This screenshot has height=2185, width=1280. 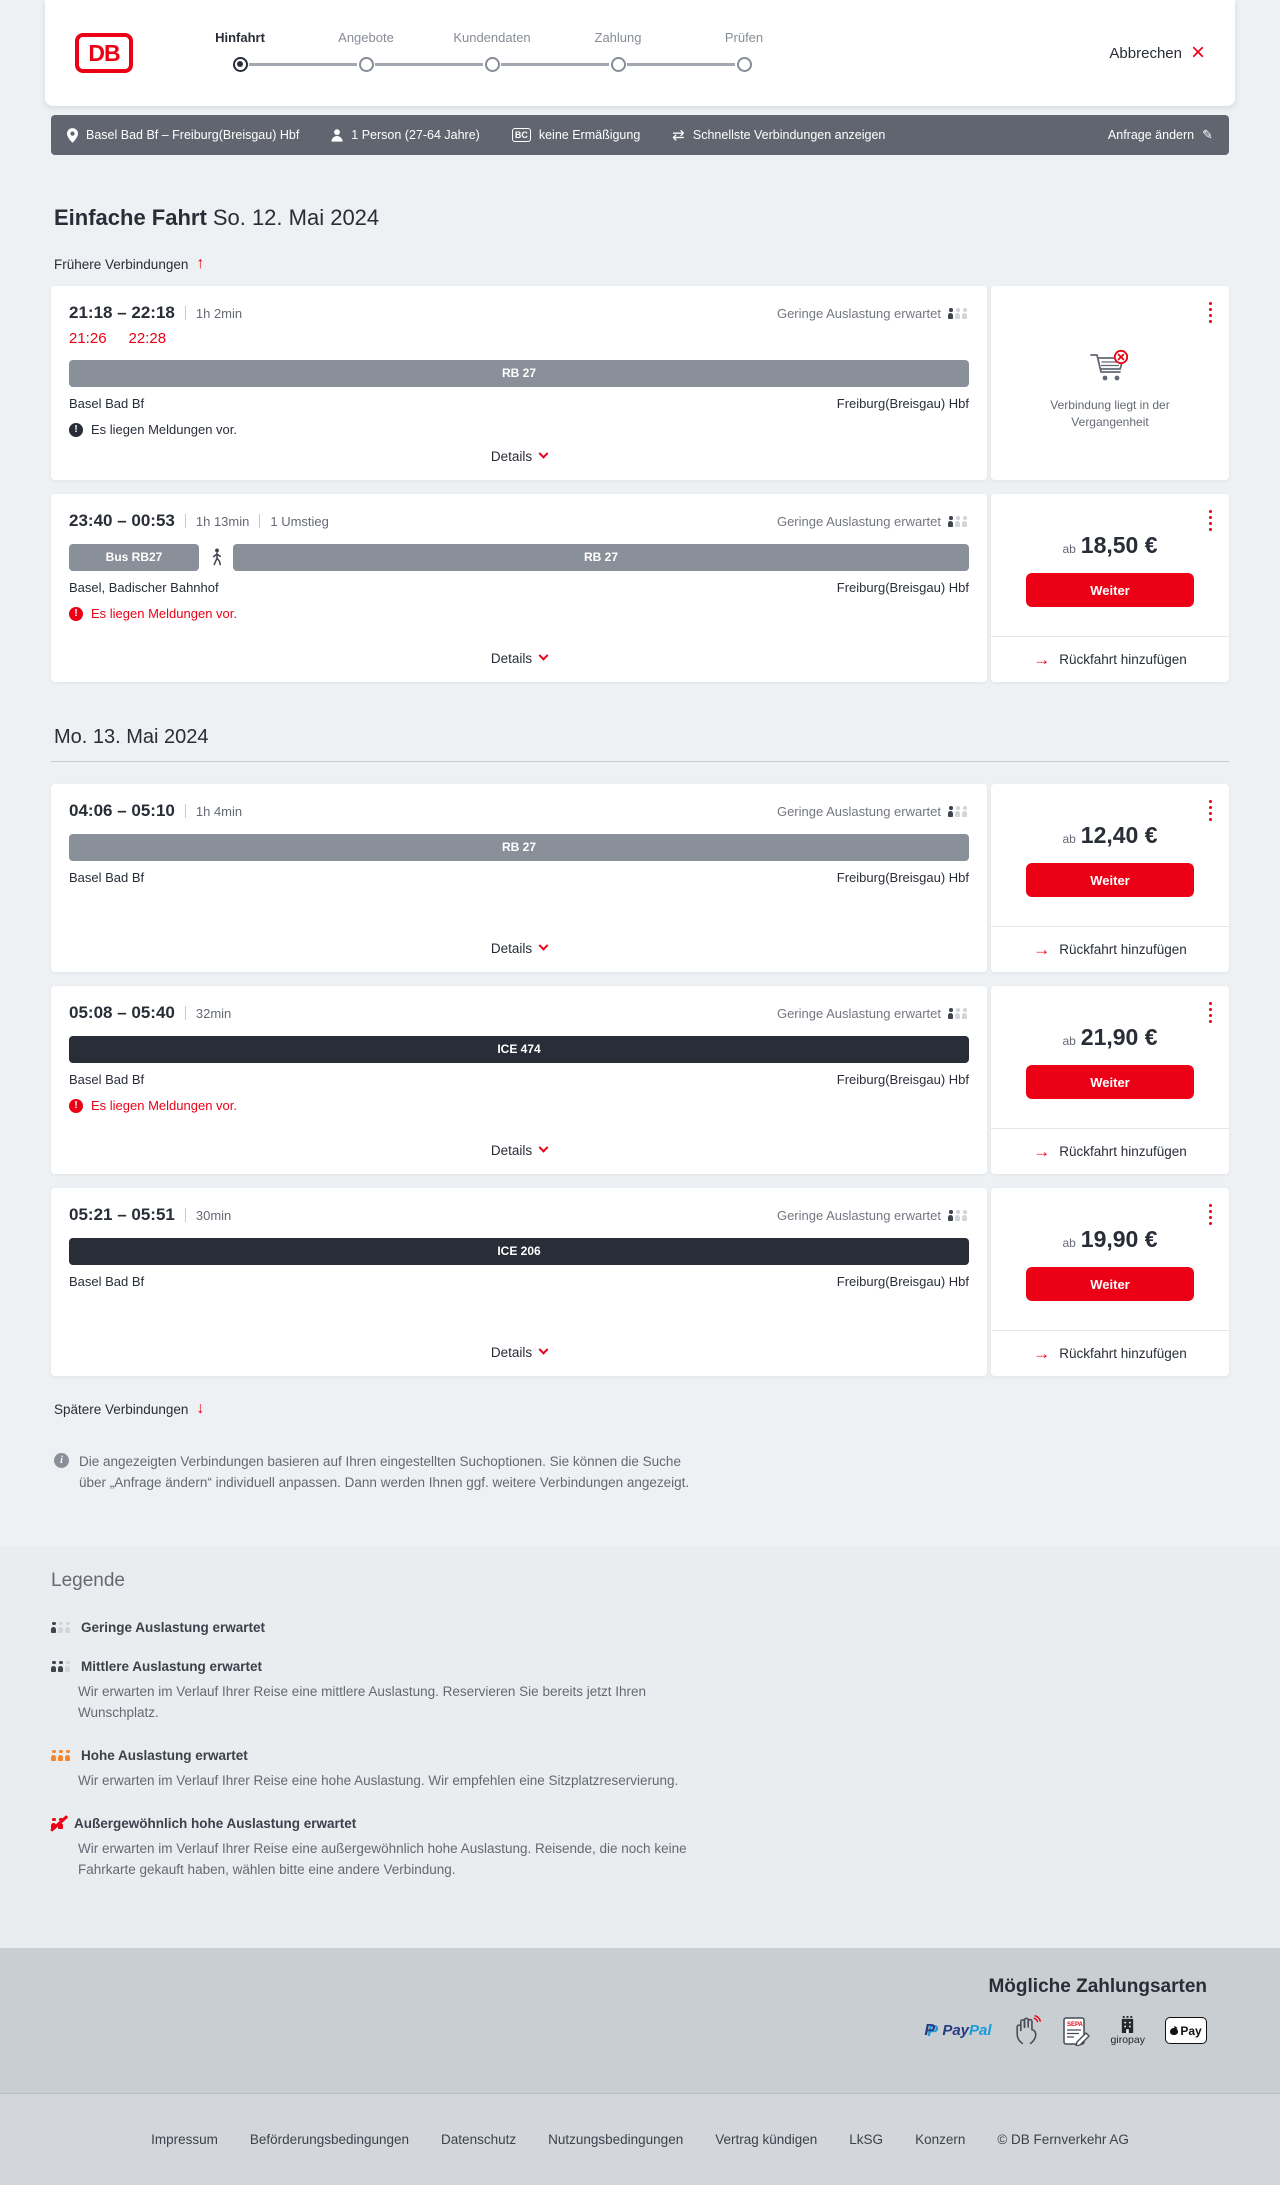 I want to click on bahncard-icon: BC, so click(x=521, y=135).